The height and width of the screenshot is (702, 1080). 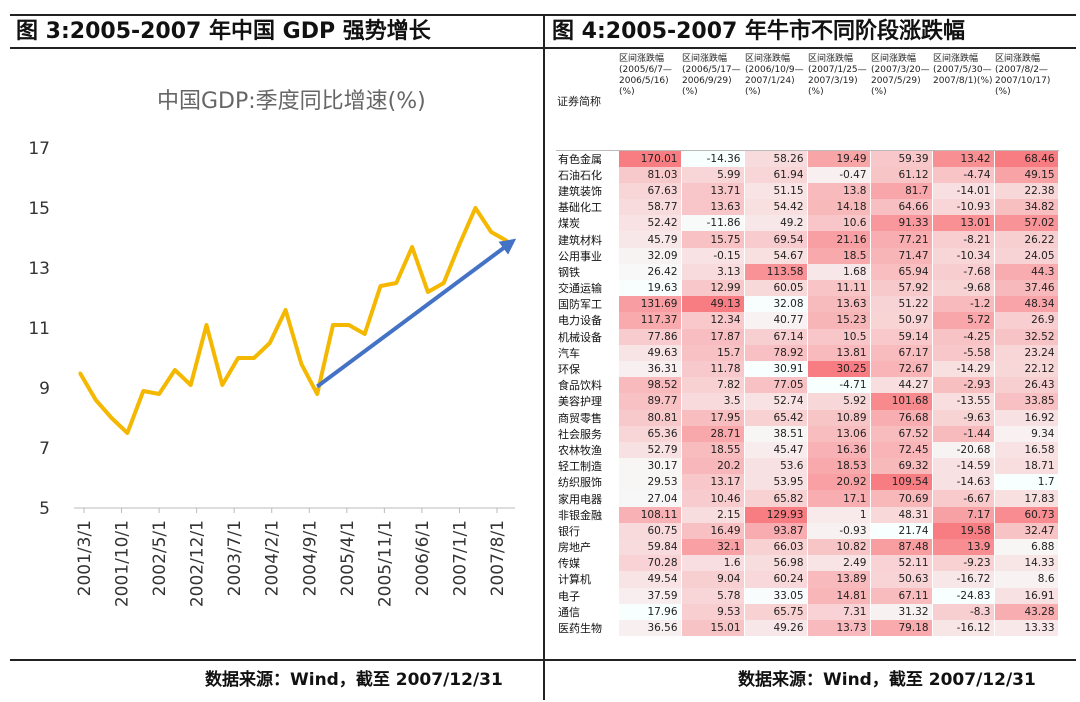 I want to click on table-row: 轻工制造 30.17 20.2 53.6 18.53 69.32 -14.59 18.71, so click(x=807, y=466).